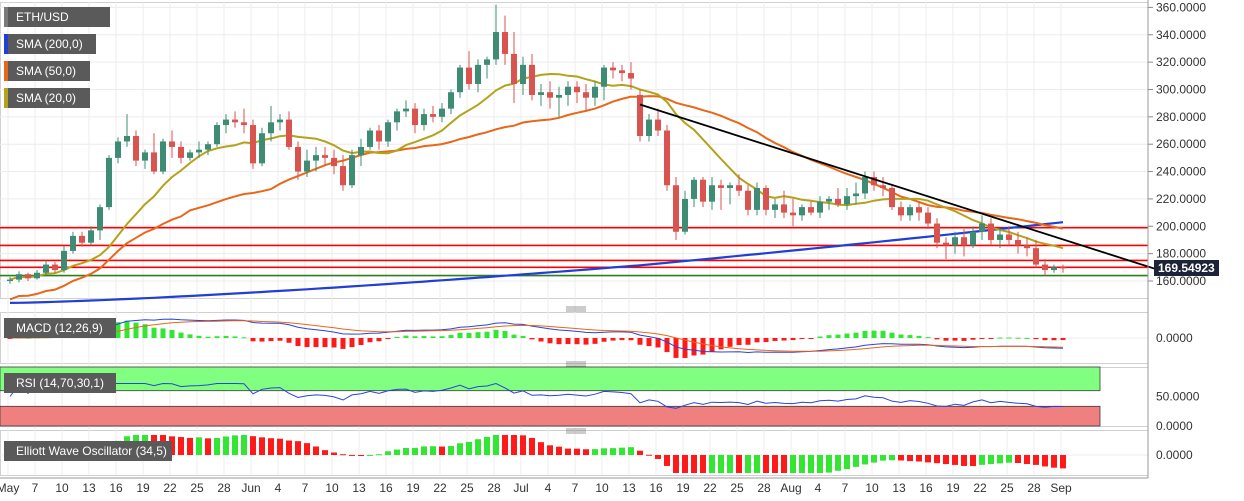 This screenshot has width=1244, height=501. Describe the element at coordinates (60, 328) in the screenshot. I see `macd-panel-label: MACD (12,26,9)` at that location.